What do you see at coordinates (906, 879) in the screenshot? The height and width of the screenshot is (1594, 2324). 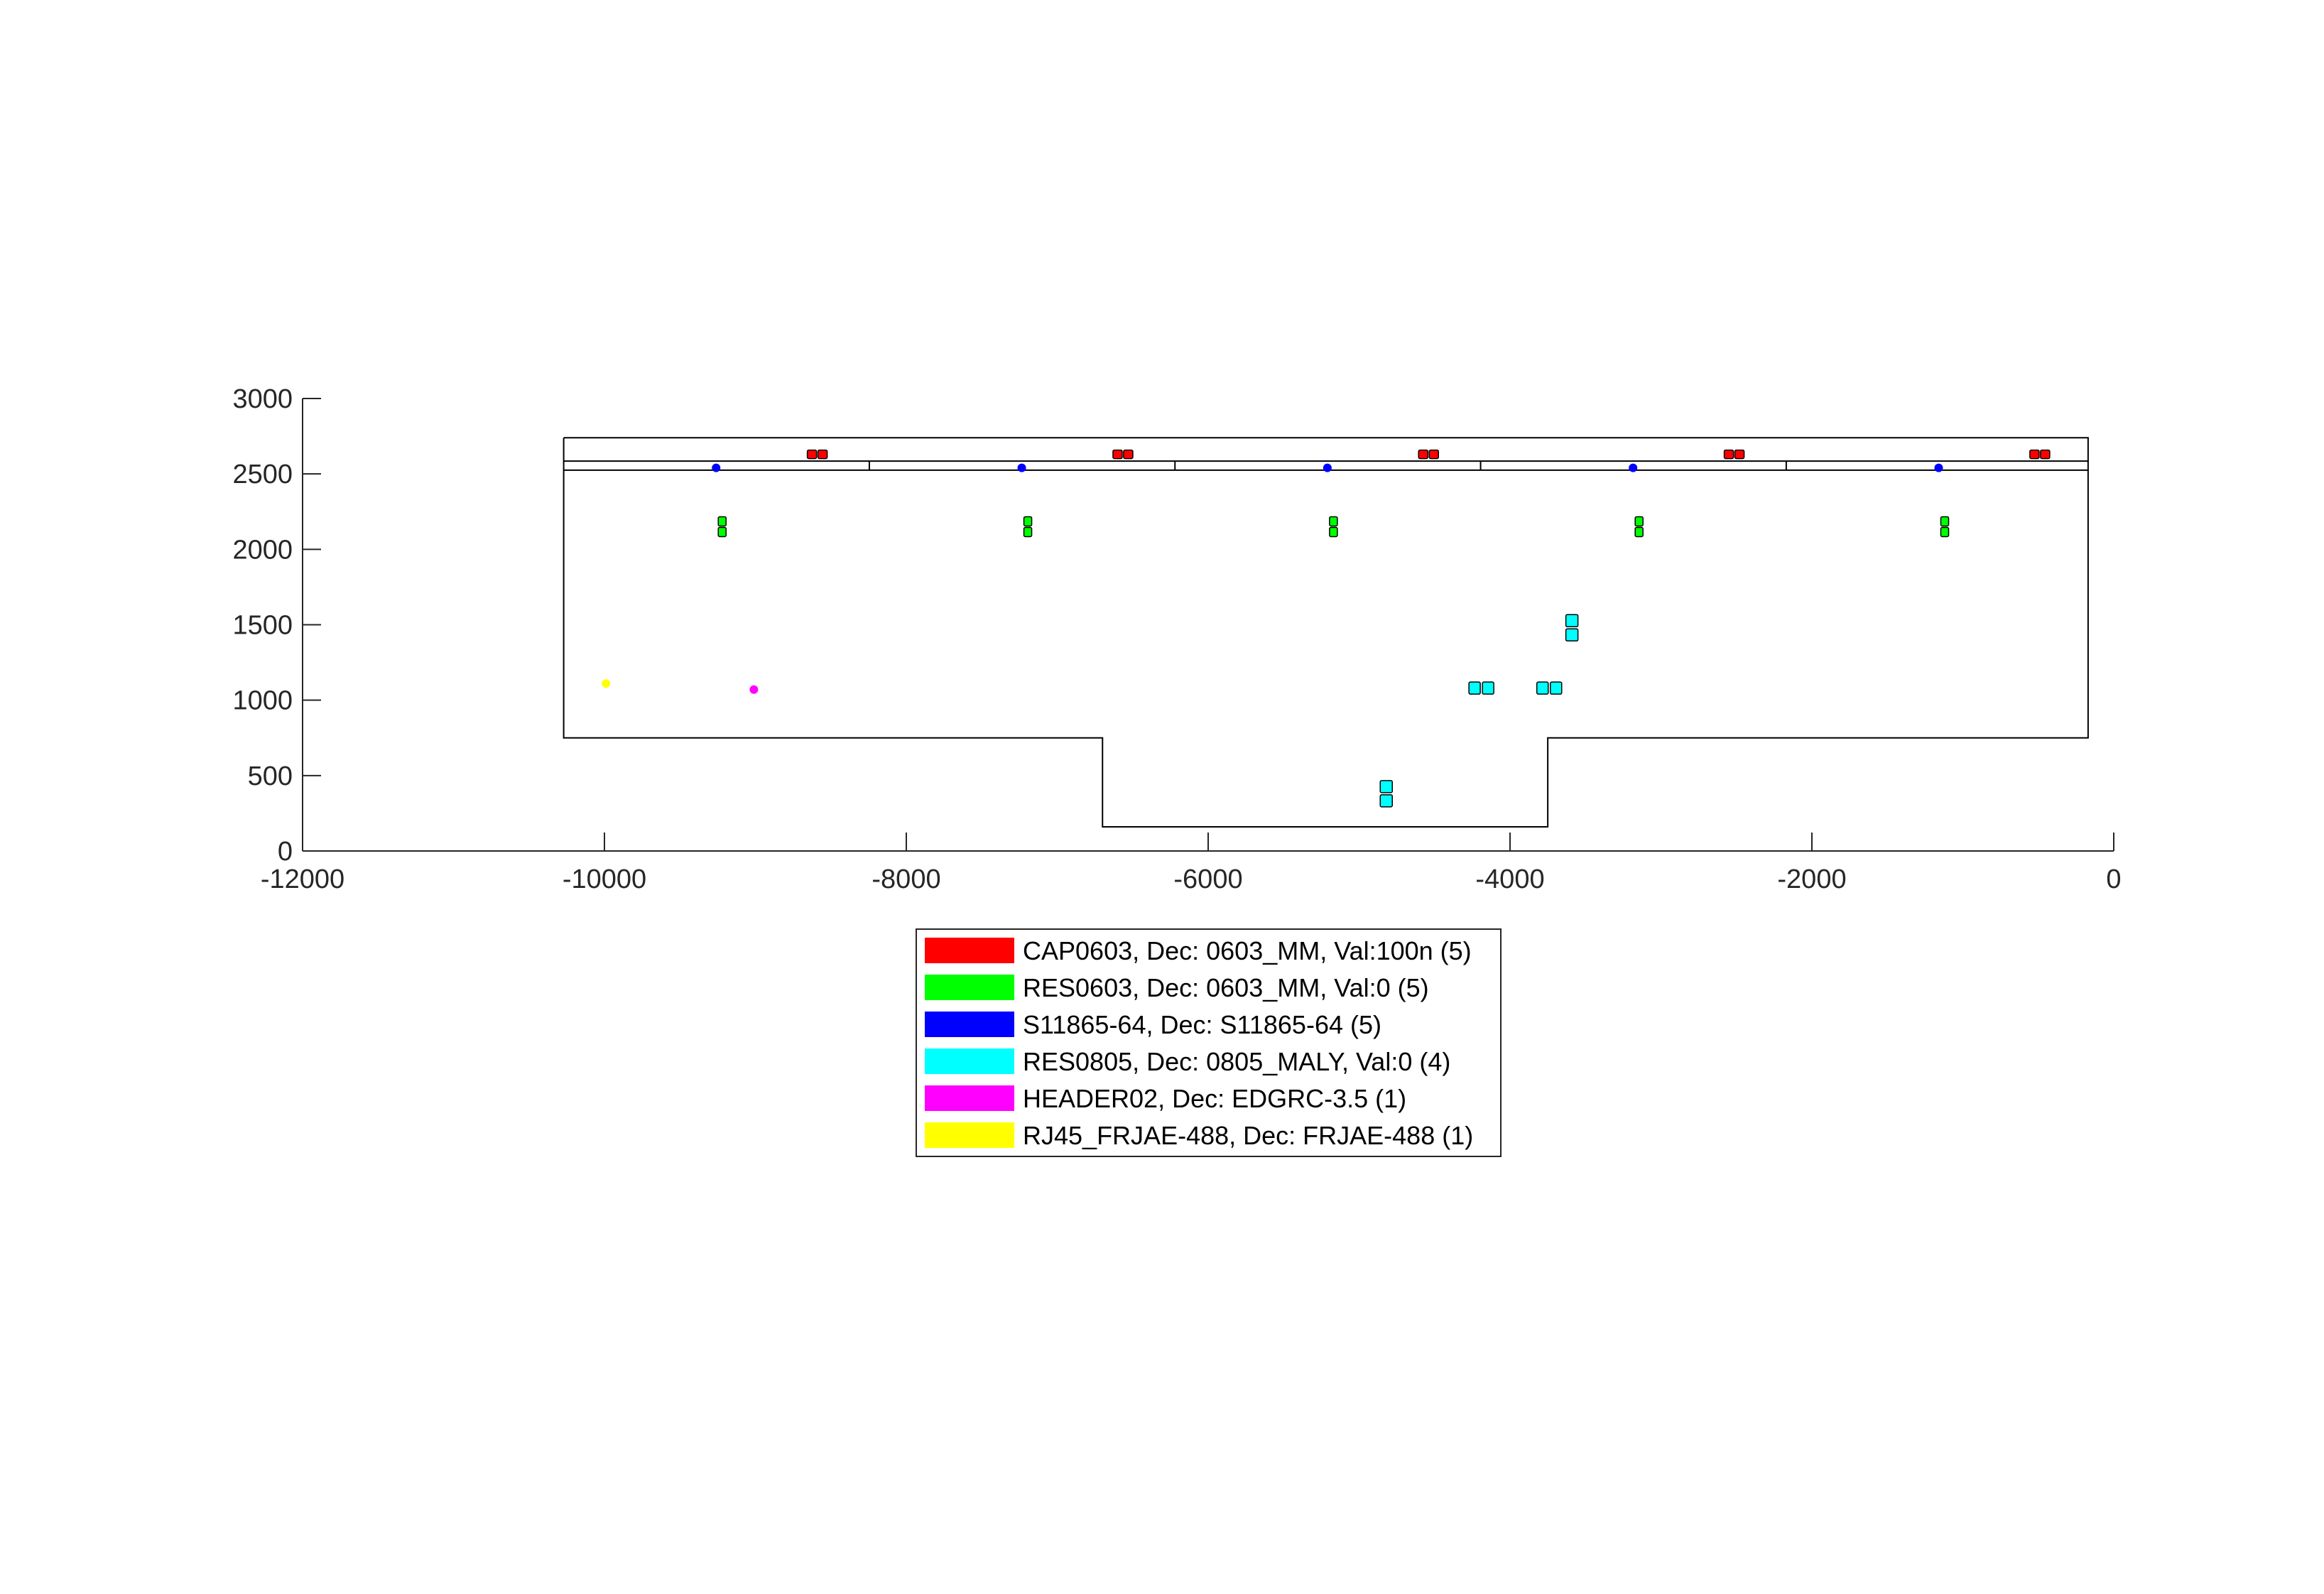 I see `x-tick-label: -8000` at bounding box center [906, 879].